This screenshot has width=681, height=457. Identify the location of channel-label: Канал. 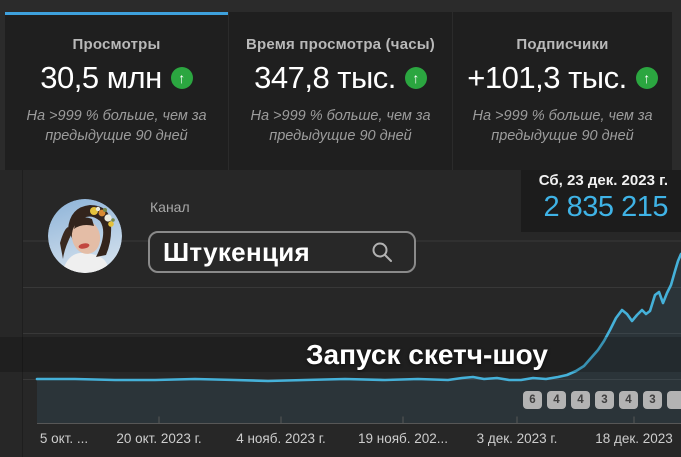
(170, 207).